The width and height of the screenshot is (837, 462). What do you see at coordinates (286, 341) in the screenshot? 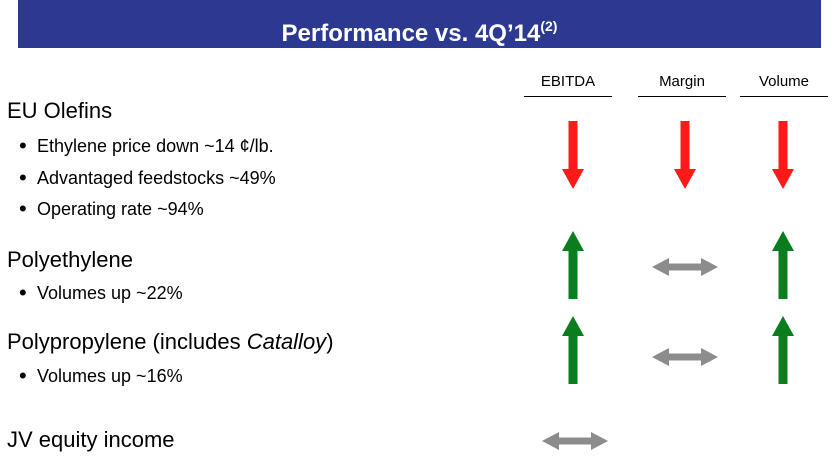
I see `title-part: Catalloy` at bounding box center [286, 341].